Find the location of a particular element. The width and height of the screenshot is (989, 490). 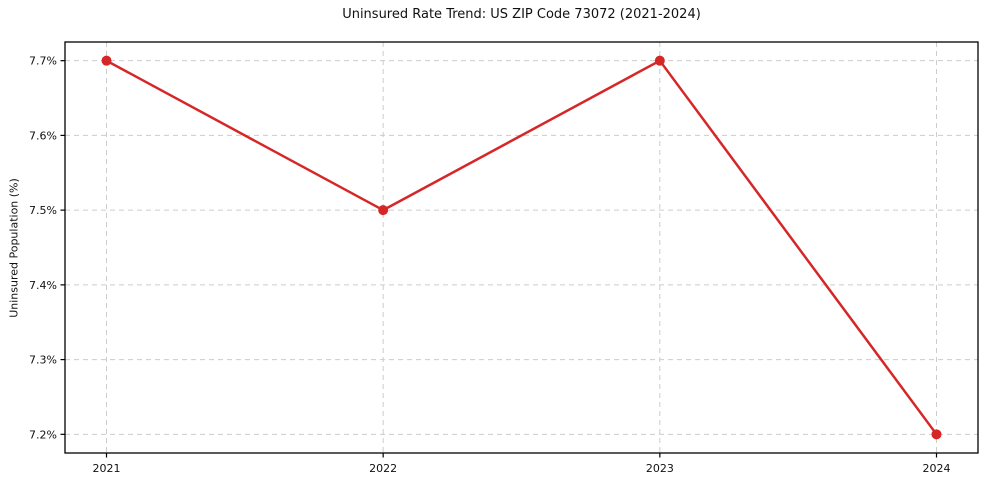

y-tick-label: 7.3% is located at coordinates (43, 360).